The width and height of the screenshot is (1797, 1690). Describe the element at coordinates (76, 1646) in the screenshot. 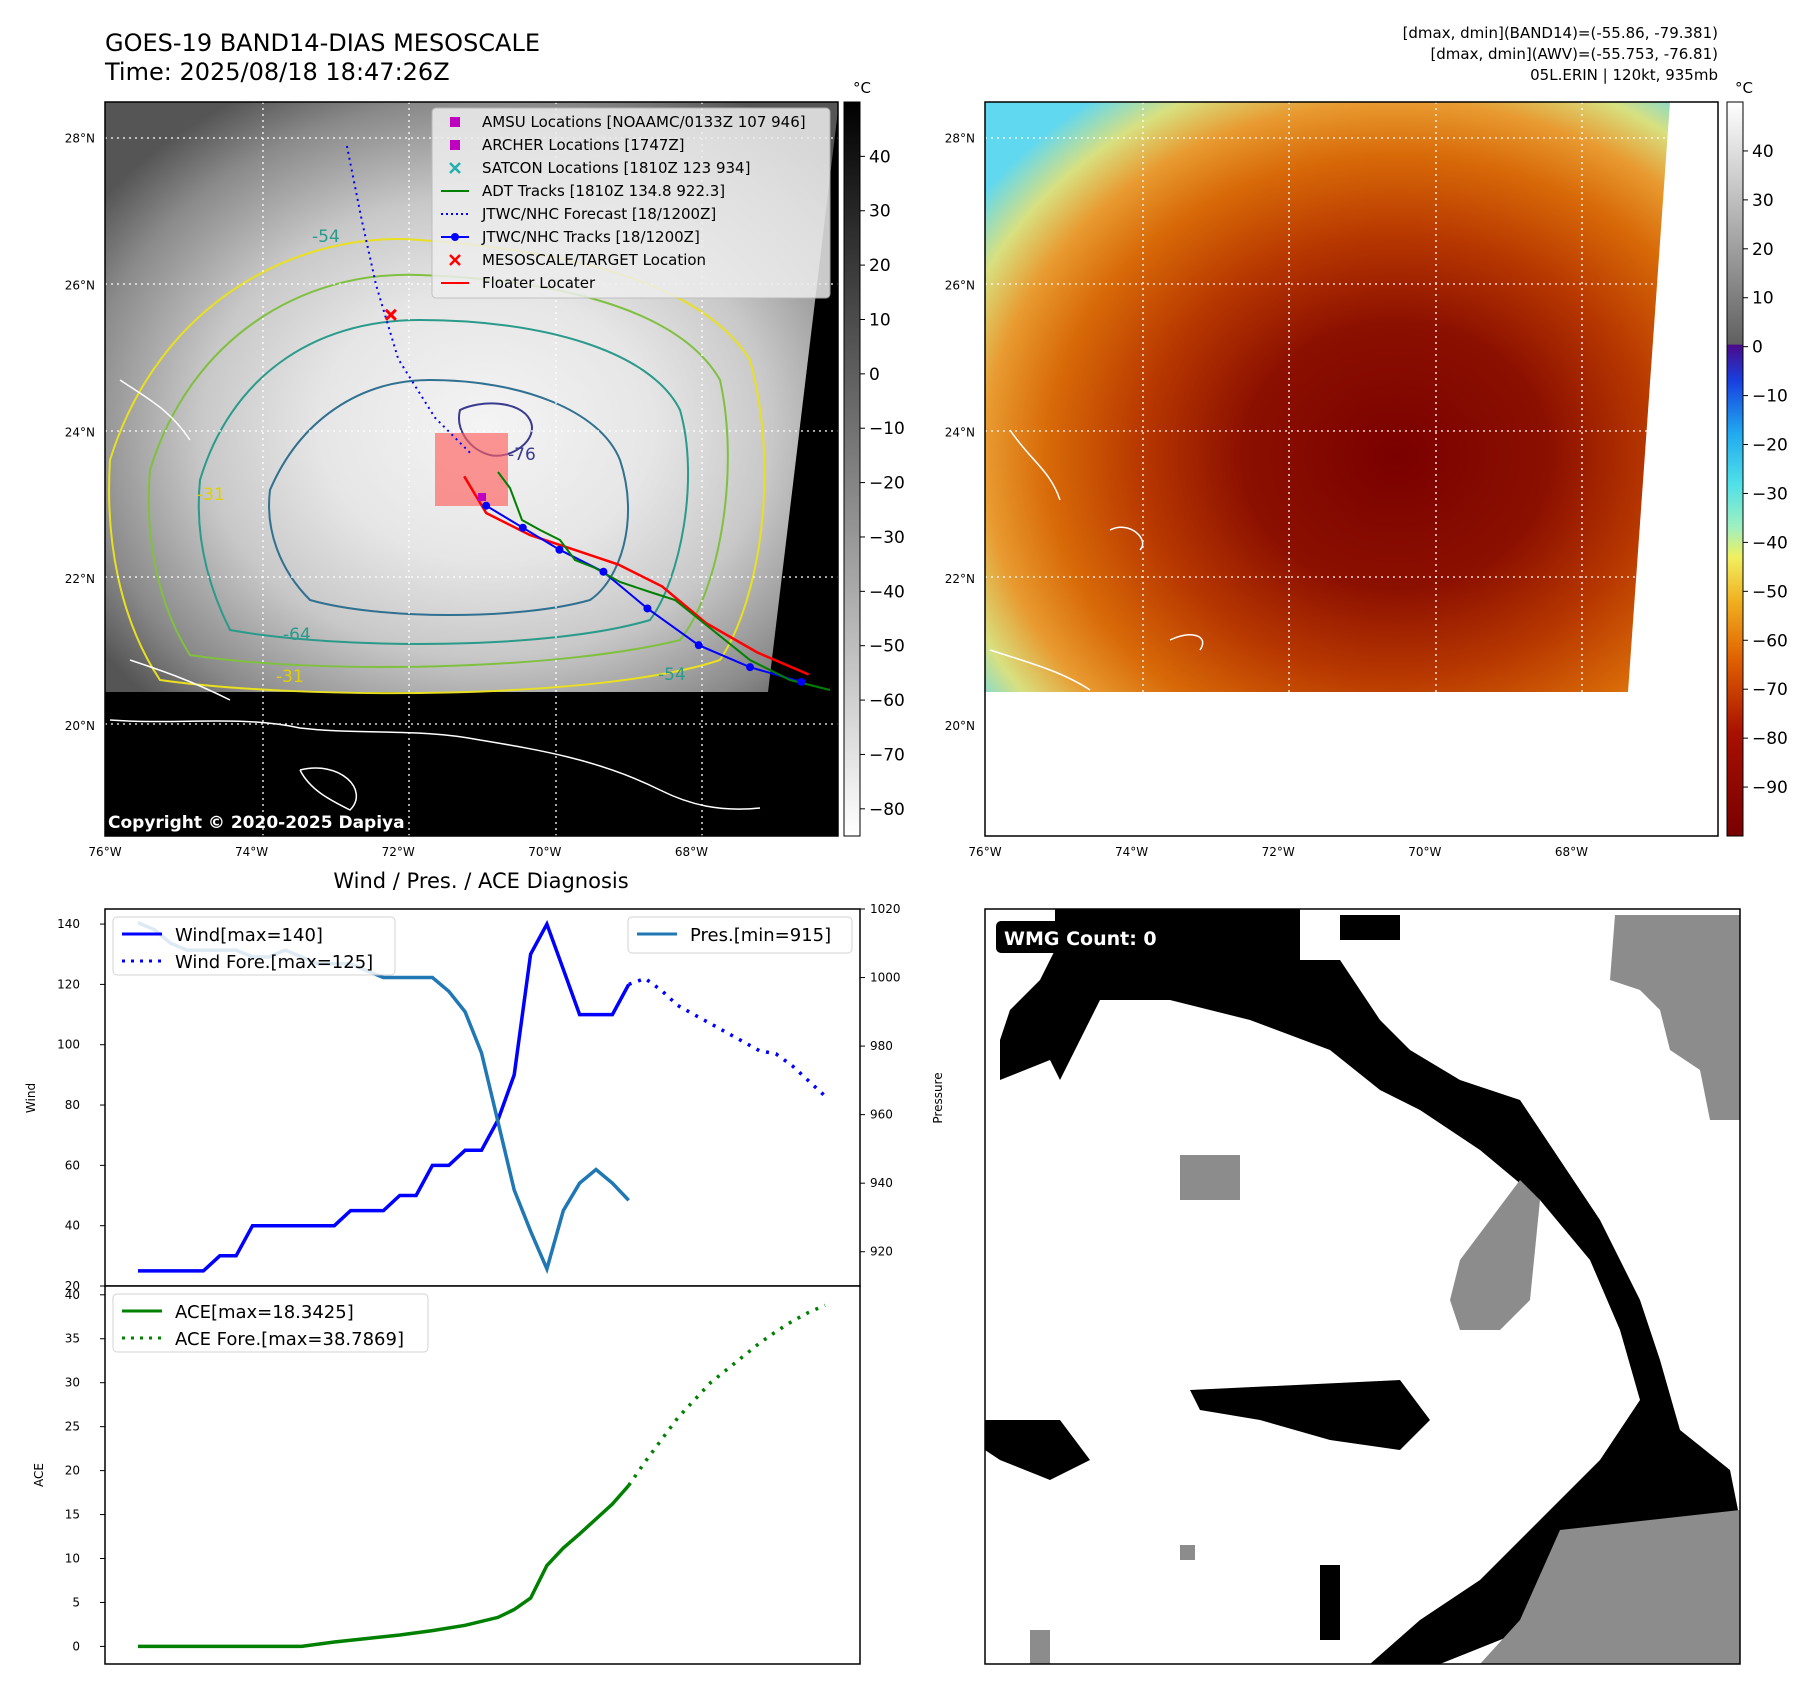

I see `y-tick-label: 0` at that location.